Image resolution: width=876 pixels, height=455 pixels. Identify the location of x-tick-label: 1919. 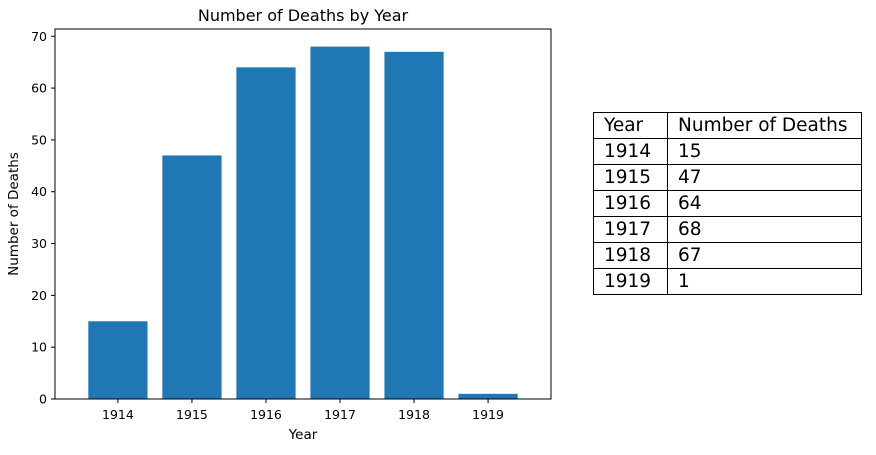
(488, 414).